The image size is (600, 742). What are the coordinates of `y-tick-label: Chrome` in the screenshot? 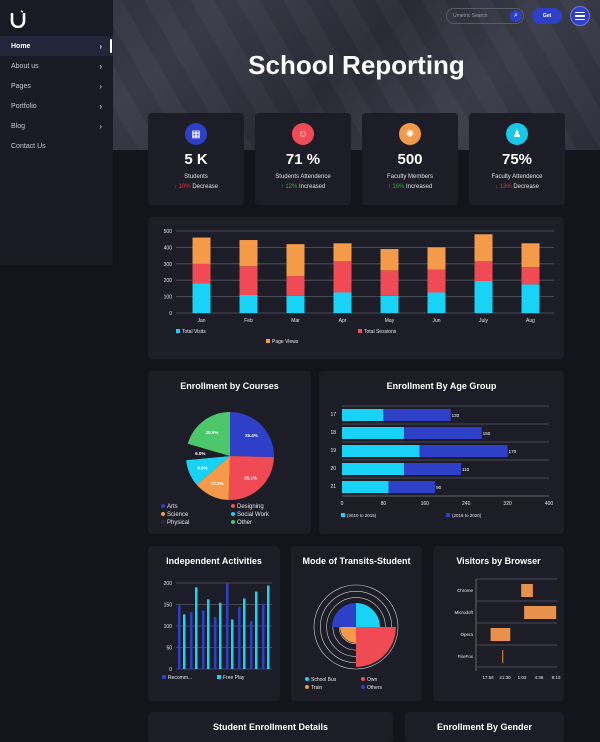 It's located at (465, 590).